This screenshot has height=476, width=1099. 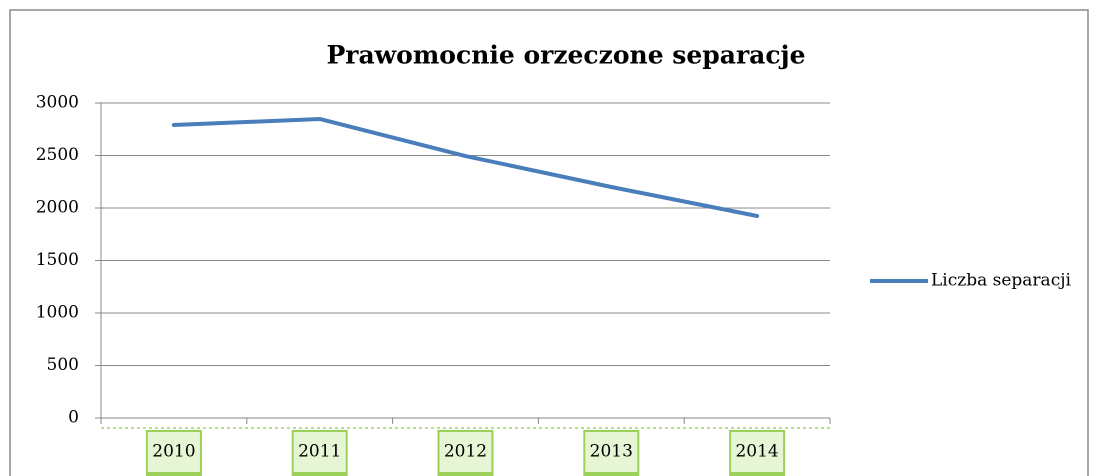 What do you see at coordinates (57, 208) in the screenshot?
I see `y-tick-label: 2000` at bounding box center [57, 208].